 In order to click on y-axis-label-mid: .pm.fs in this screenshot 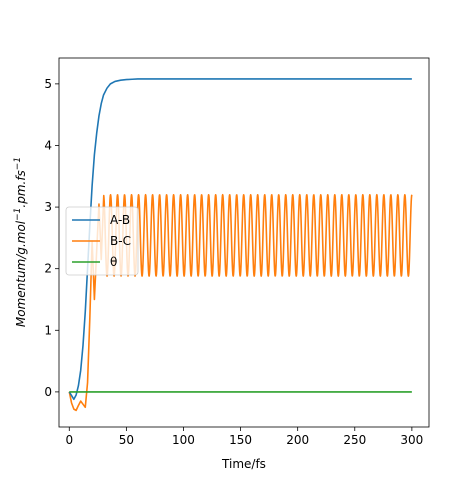, I will do `click(21, 188)`.